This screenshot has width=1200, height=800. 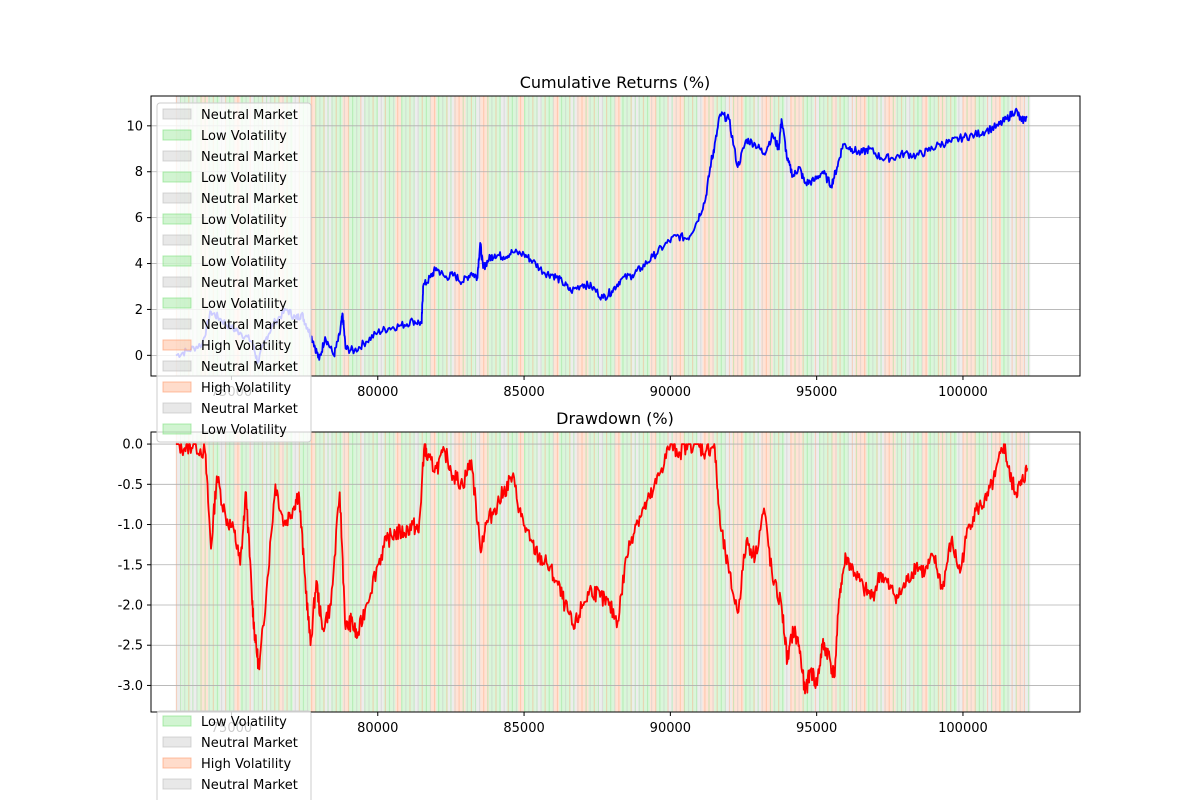 I want to click on y-tick-label: -2.5, so click(x=130, y=646).